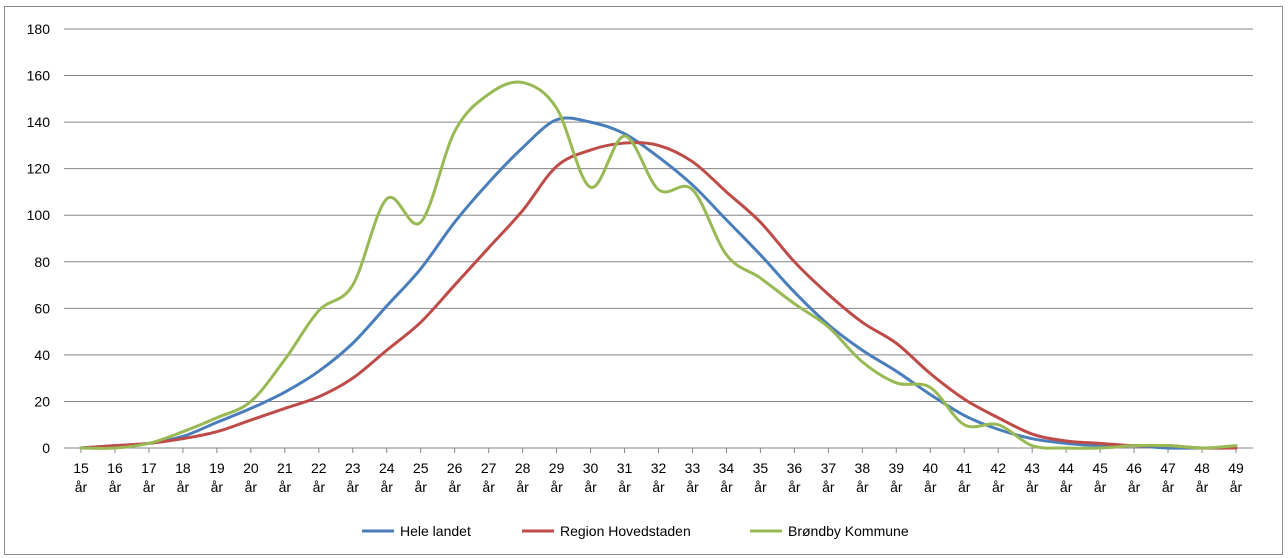 The image size is (1288, 558). Describe the element at coordinates (1168, 477) in the screenshot. I see `x-tick-label: 47 år` at that location.